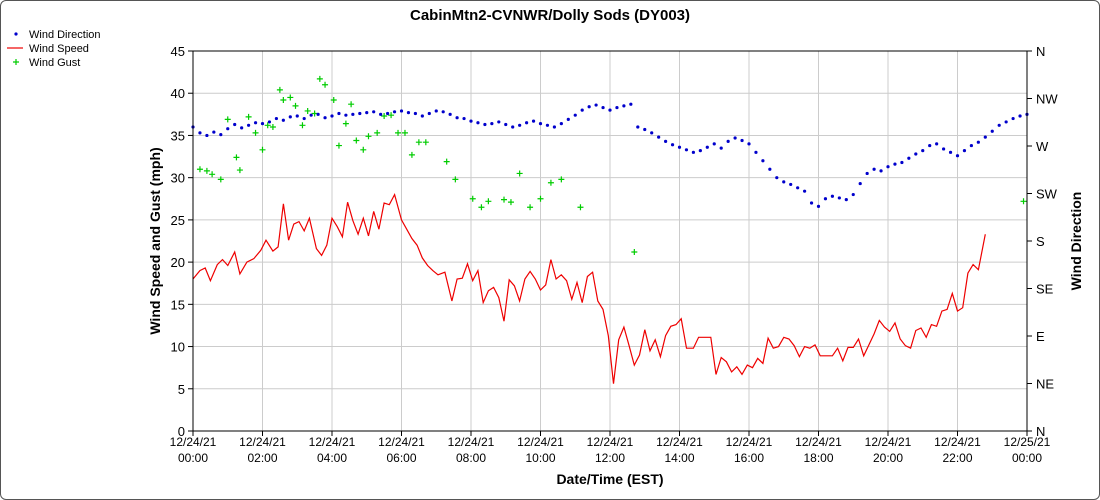 The width and height of the screenshot is (1100, 500). I want to click on y2-tick-label: NE, so click(1045, 384).